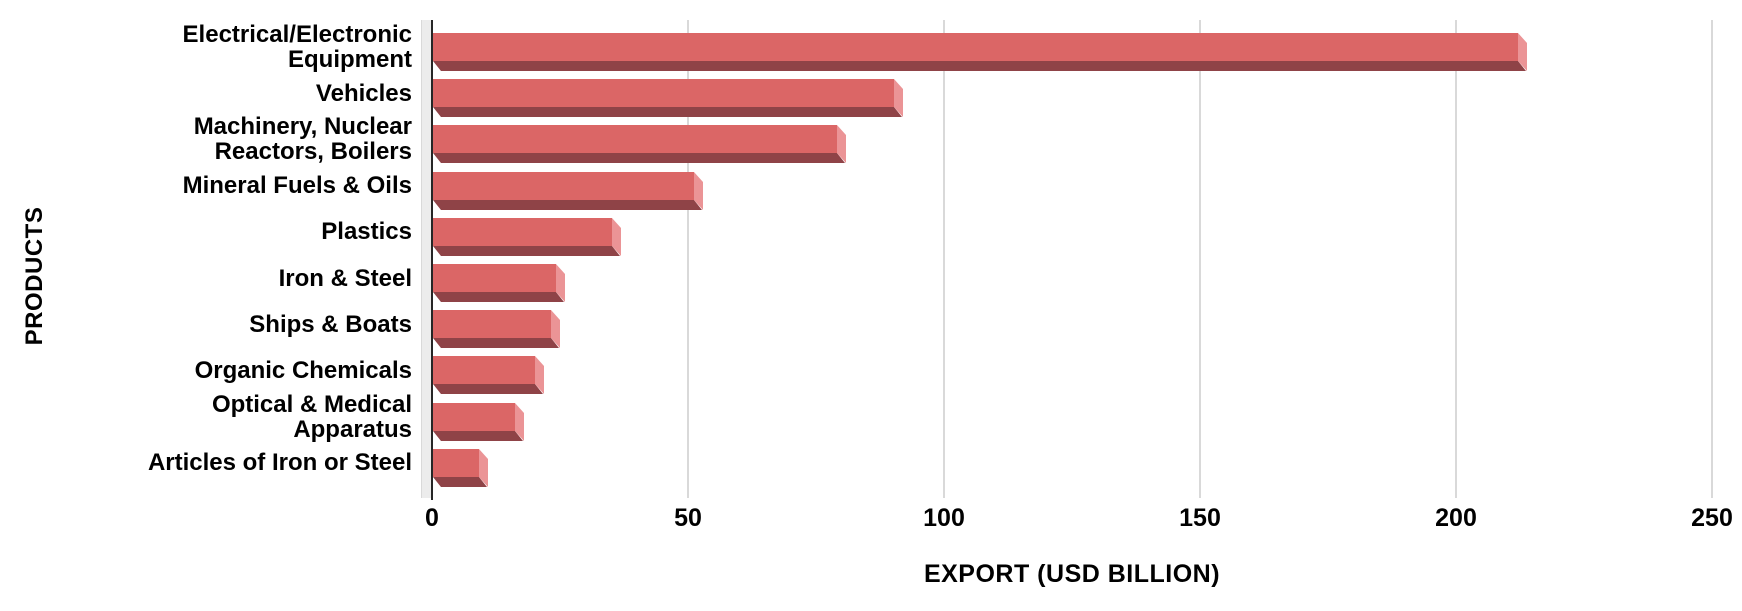 This screenshot has width=1742, height=611. Describe the element at coordinates (206, 417) in the screenshot. I see `category-label: Optical & Medical Apparatus` at that location.